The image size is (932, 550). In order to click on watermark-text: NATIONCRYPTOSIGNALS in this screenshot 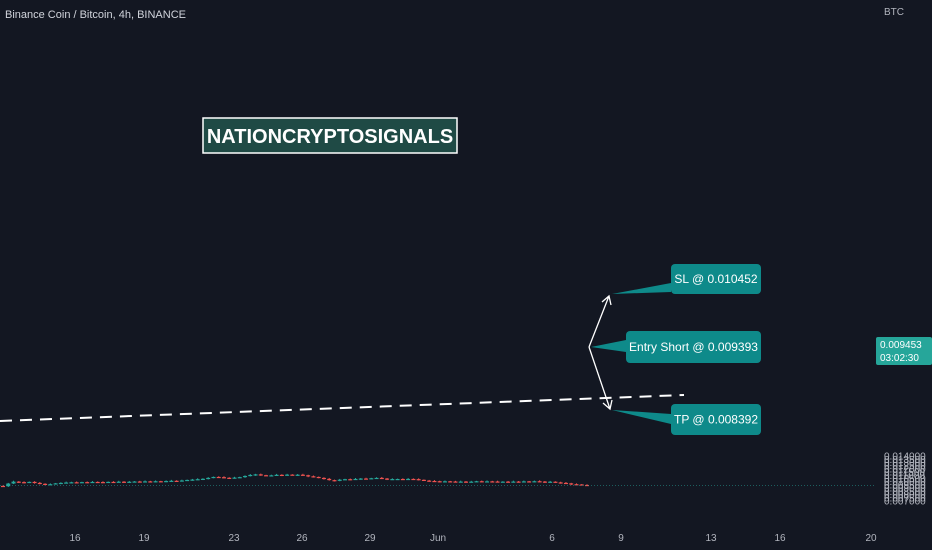, I will do `click(330, 137)`.